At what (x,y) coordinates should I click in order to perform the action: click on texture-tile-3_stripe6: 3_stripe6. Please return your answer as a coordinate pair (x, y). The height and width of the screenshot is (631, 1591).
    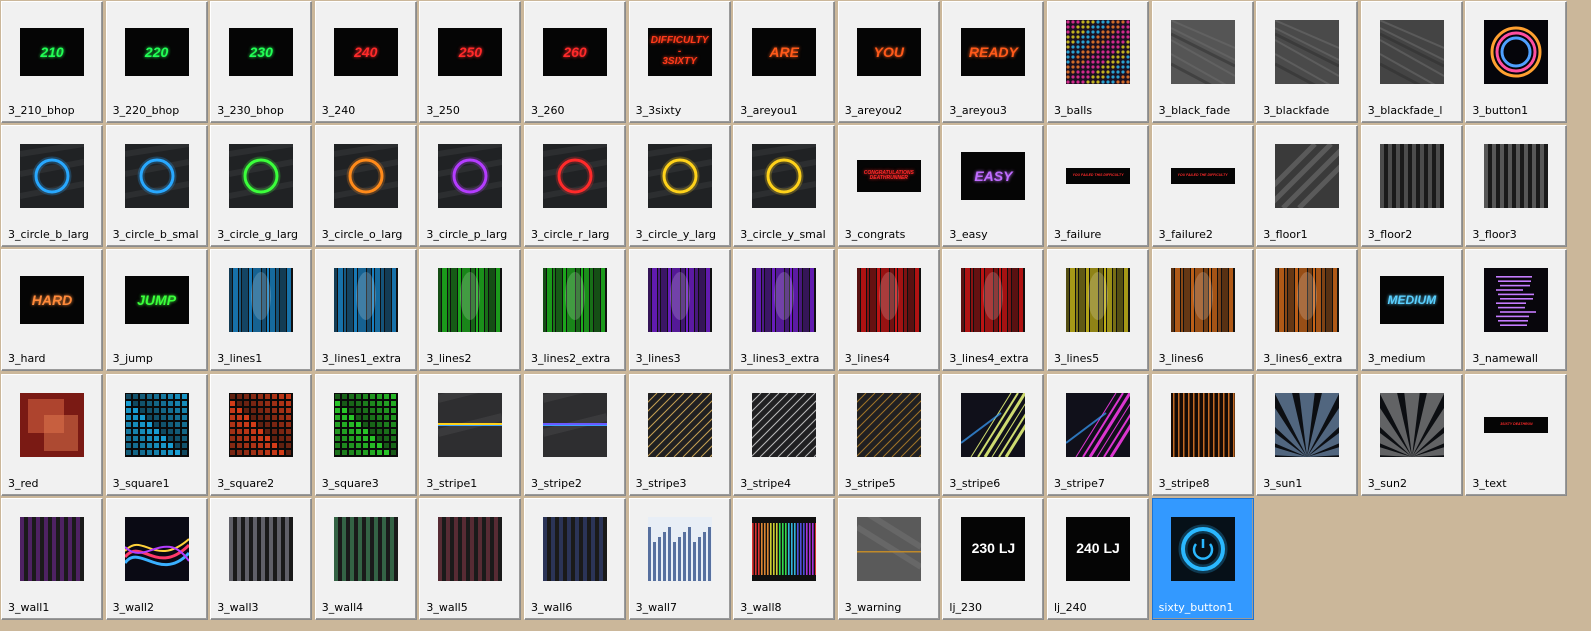
    Looking at the image, I should click on (993, 434).